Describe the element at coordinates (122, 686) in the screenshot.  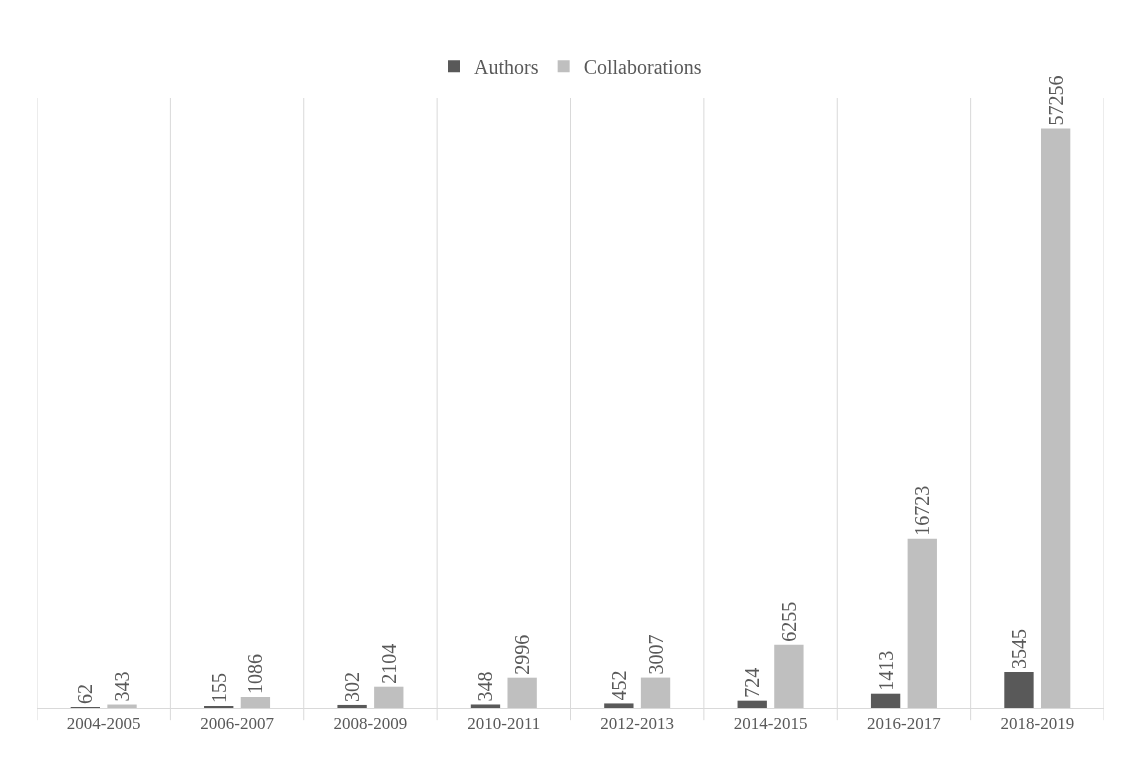
I see `data-label: 343` at that location.